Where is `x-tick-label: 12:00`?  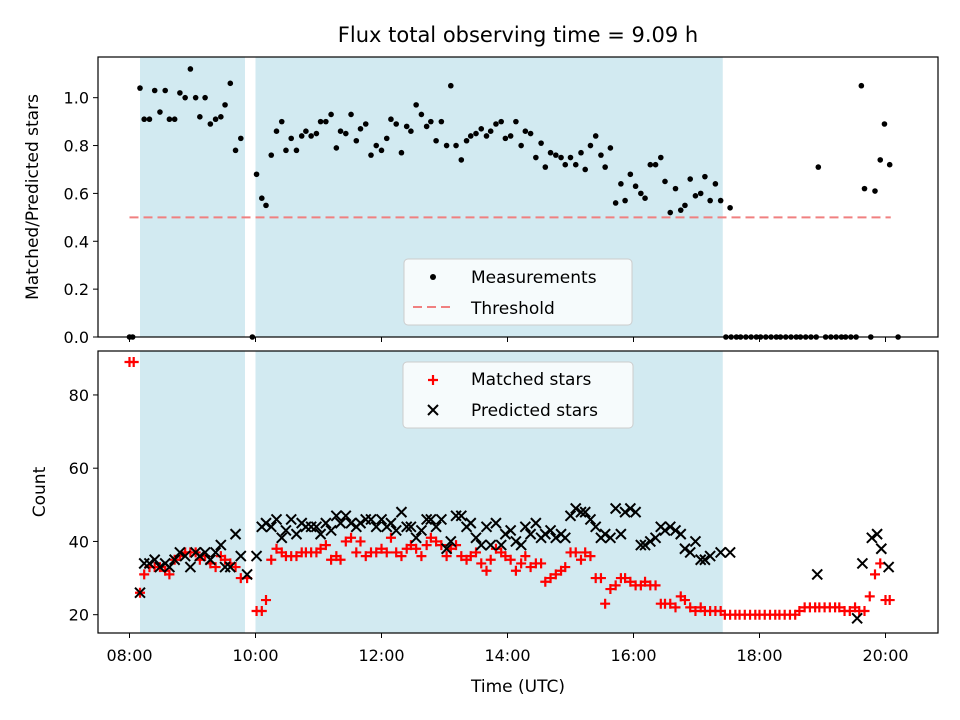 x-tick-label: 12:00 is located at coordinates (381, 655).